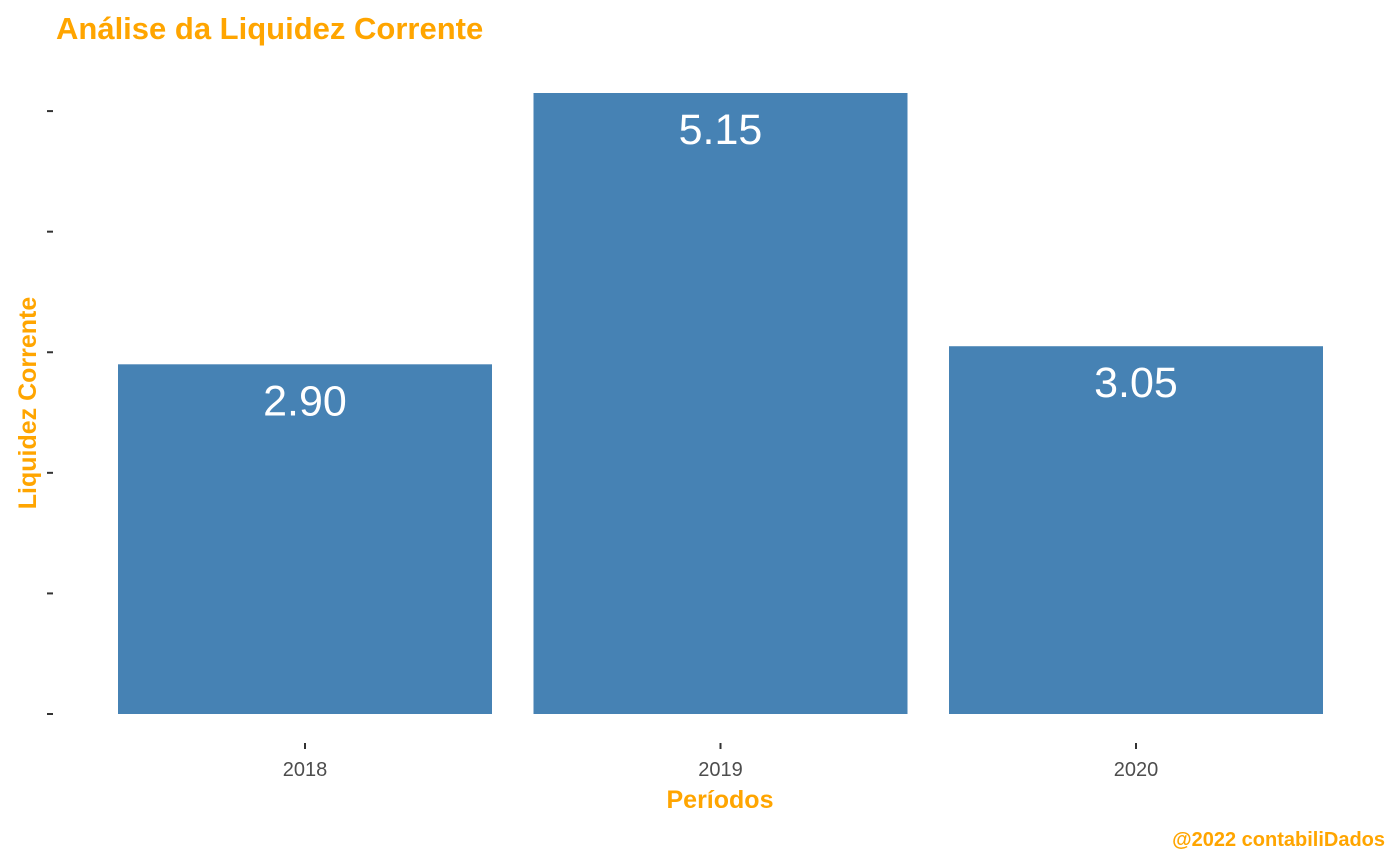 Image resolution: width=1400 pixels, height=866 pixels. Describe the element at coordinates (305, 401) in the screenshot. I see `data-label-2018: 2.90` at that location.